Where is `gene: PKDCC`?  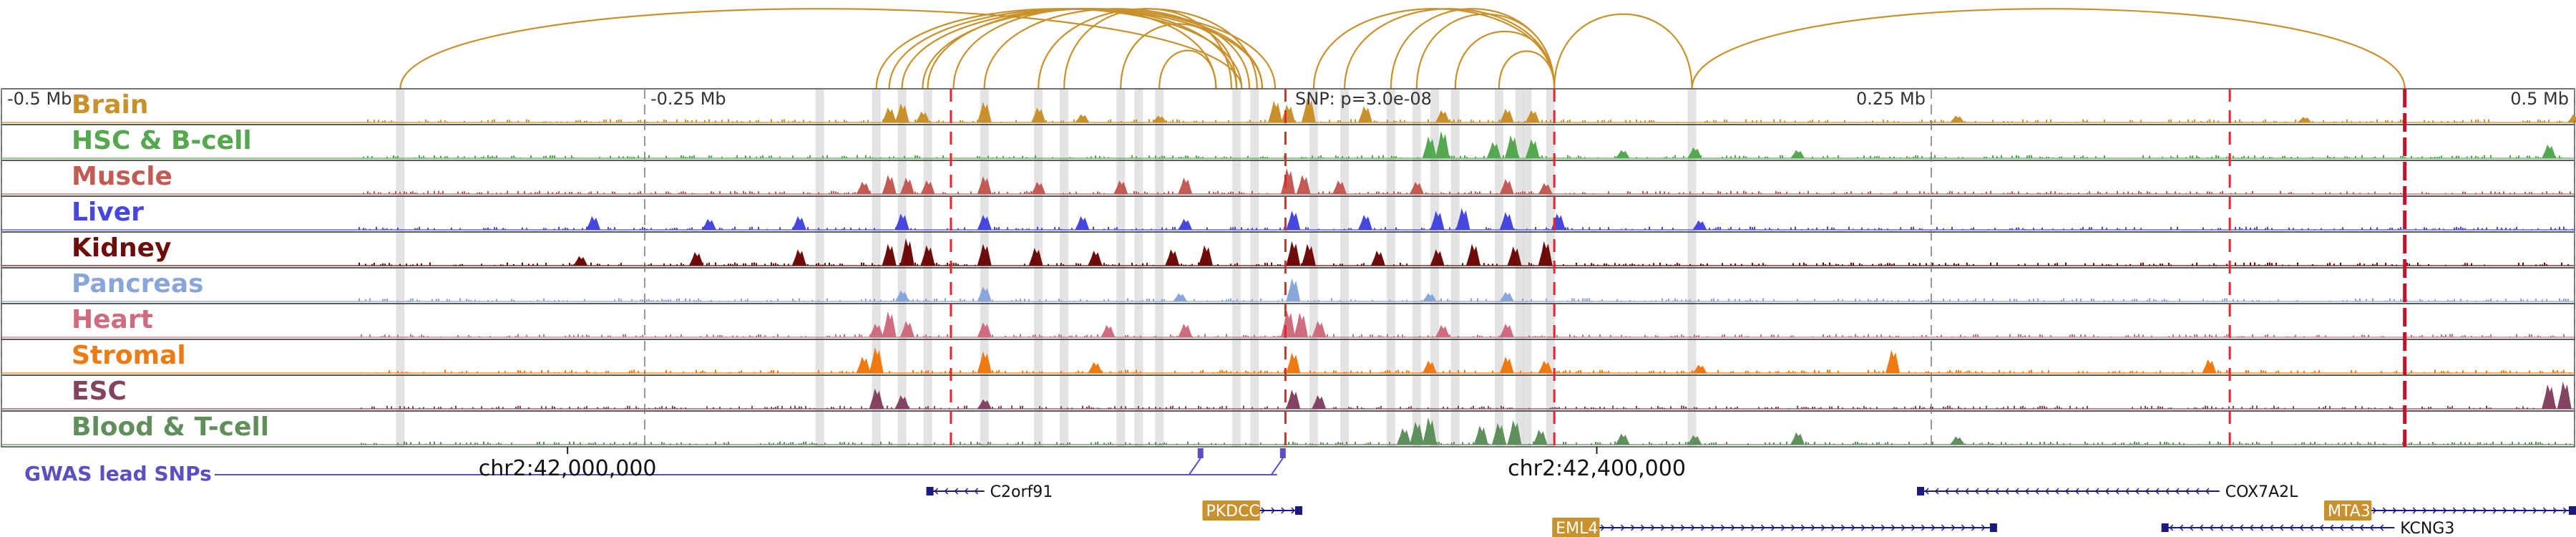 gene: PKDCC is located at coordinates (1252, 510).